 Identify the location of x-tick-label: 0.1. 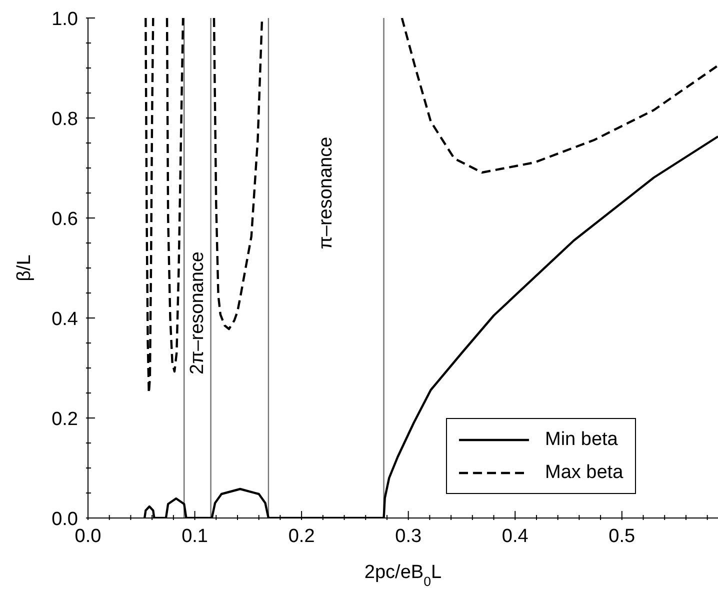
(195, 536).